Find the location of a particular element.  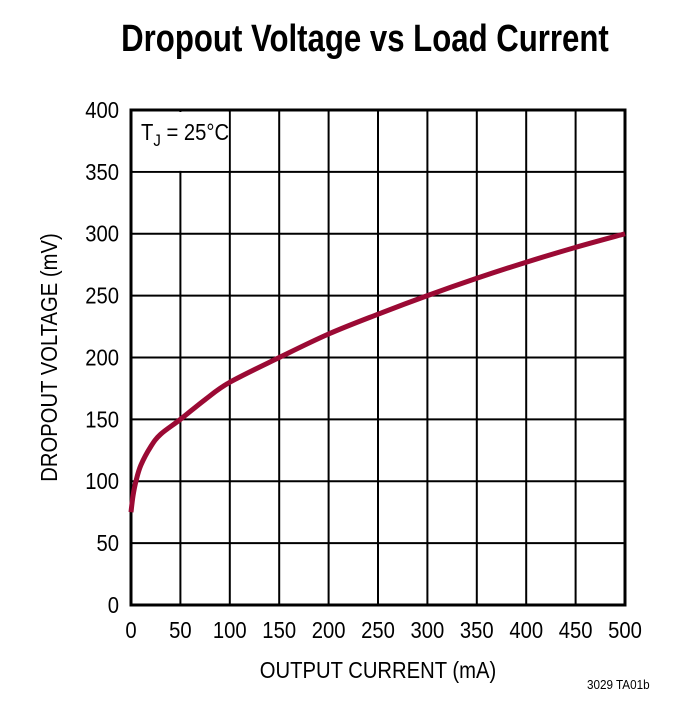

x-axis-label: OUTPUT CURRENT (mA) is located at coordinates (378, 670).